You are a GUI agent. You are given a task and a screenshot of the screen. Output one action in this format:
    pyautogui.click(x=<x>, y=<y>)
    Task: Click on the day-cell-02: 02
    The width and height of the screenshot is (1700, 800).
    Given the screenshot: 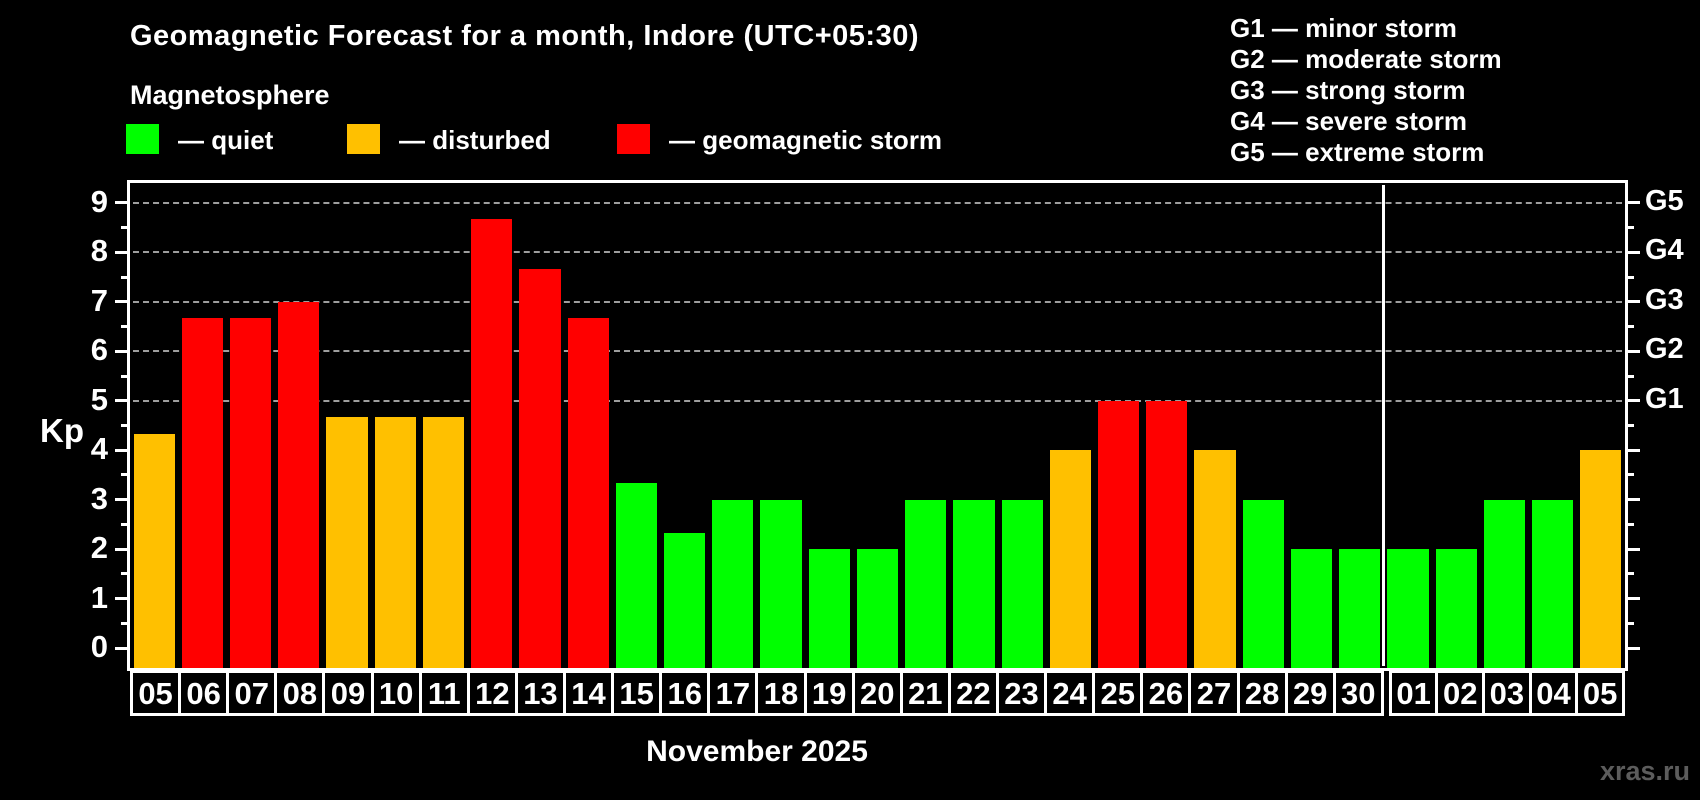 What is the action you would take?
    pyautogui.click(x=1458, y=693)
    